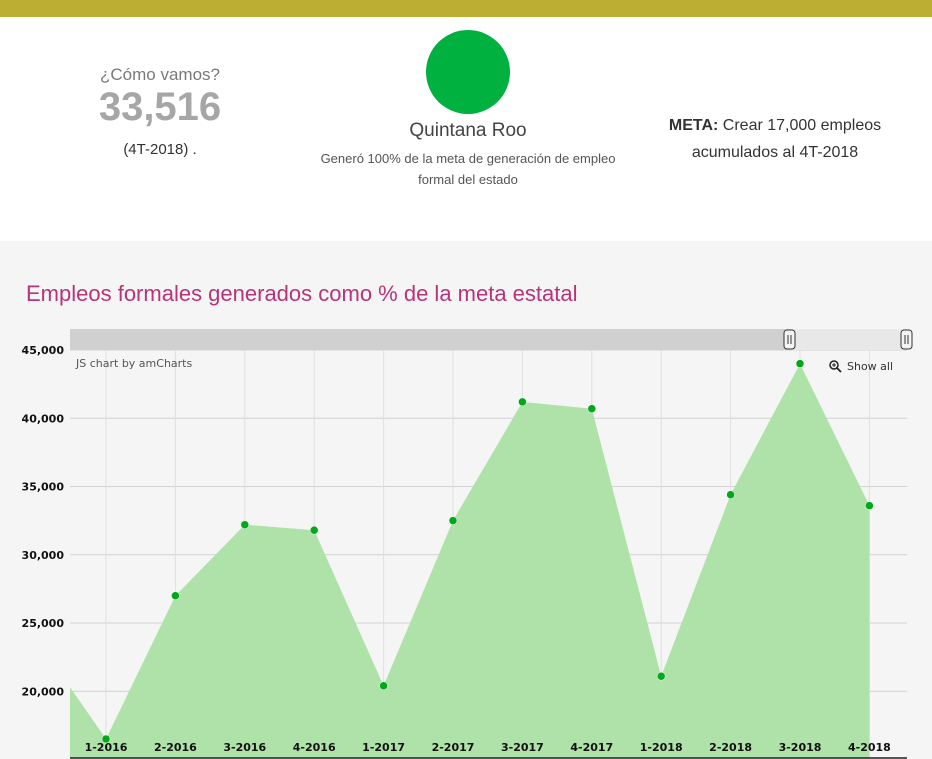  Describe the element at coordinates (43, 691) in the screenshot. I see `y-tick-label: 20,000` at that location.